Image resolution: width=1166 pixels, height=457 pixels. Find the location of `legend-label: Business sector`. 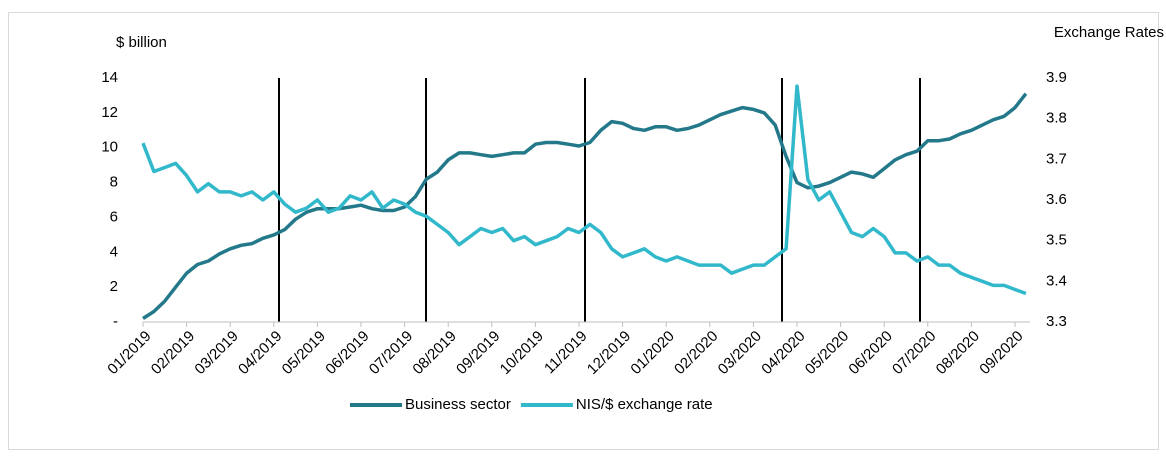

legend-label: Business sector is located at coordinates (458, 404).